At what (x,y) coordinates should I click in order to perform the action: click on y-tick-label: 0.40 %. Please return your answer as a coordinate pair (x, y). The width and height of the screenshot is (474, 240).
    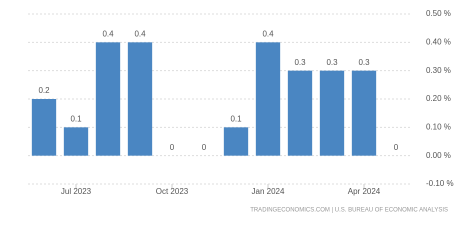
    Looking at the image, I should click on (438, 41).